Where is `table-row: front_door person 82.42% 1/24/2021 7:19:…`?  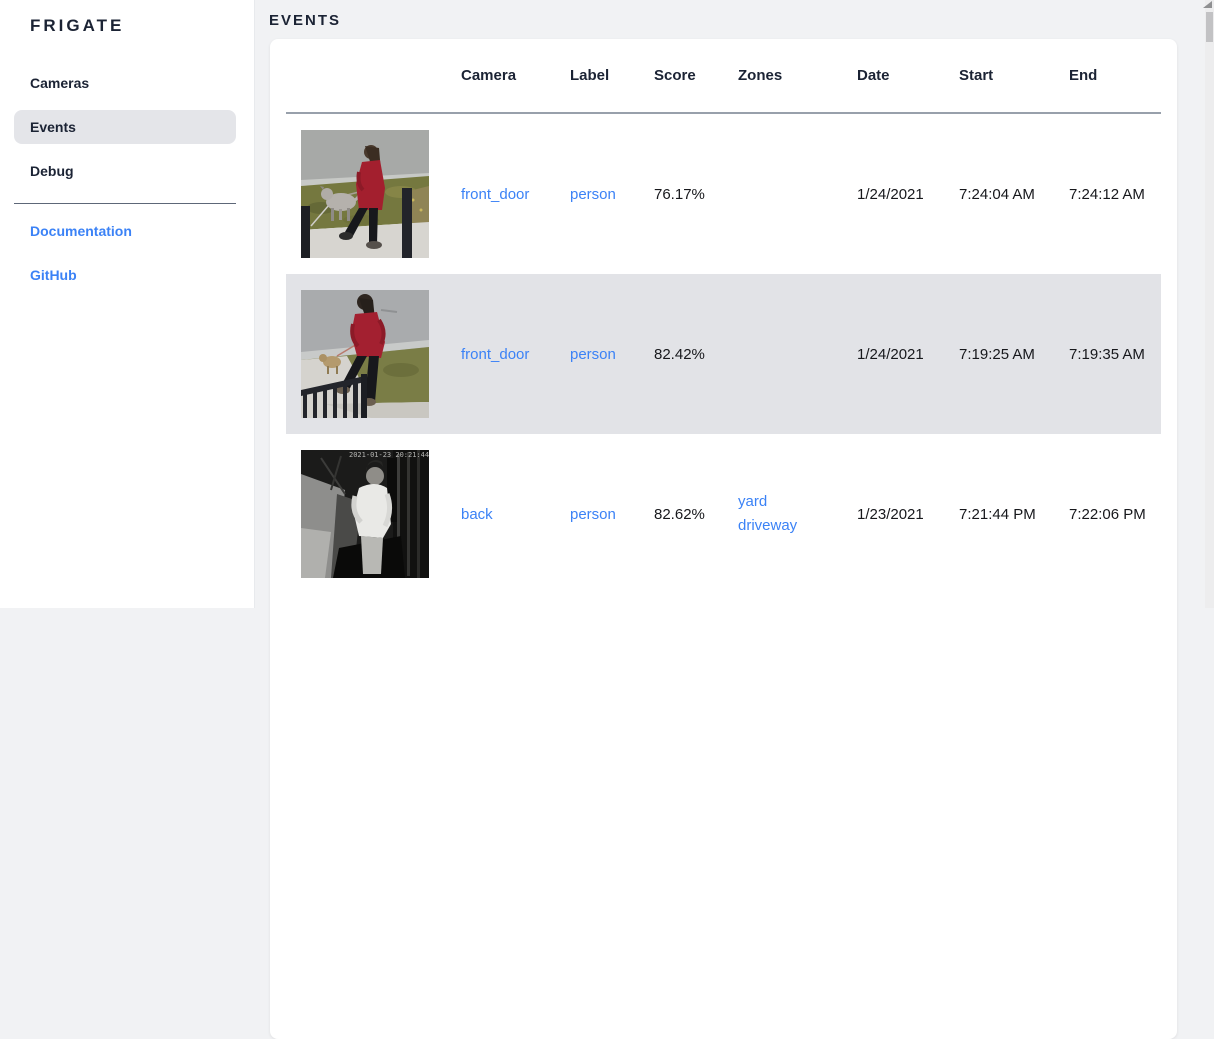
table-row: front_door person 82.42% 1/24/2021 7:19:… is located at coordinates (723, 354).